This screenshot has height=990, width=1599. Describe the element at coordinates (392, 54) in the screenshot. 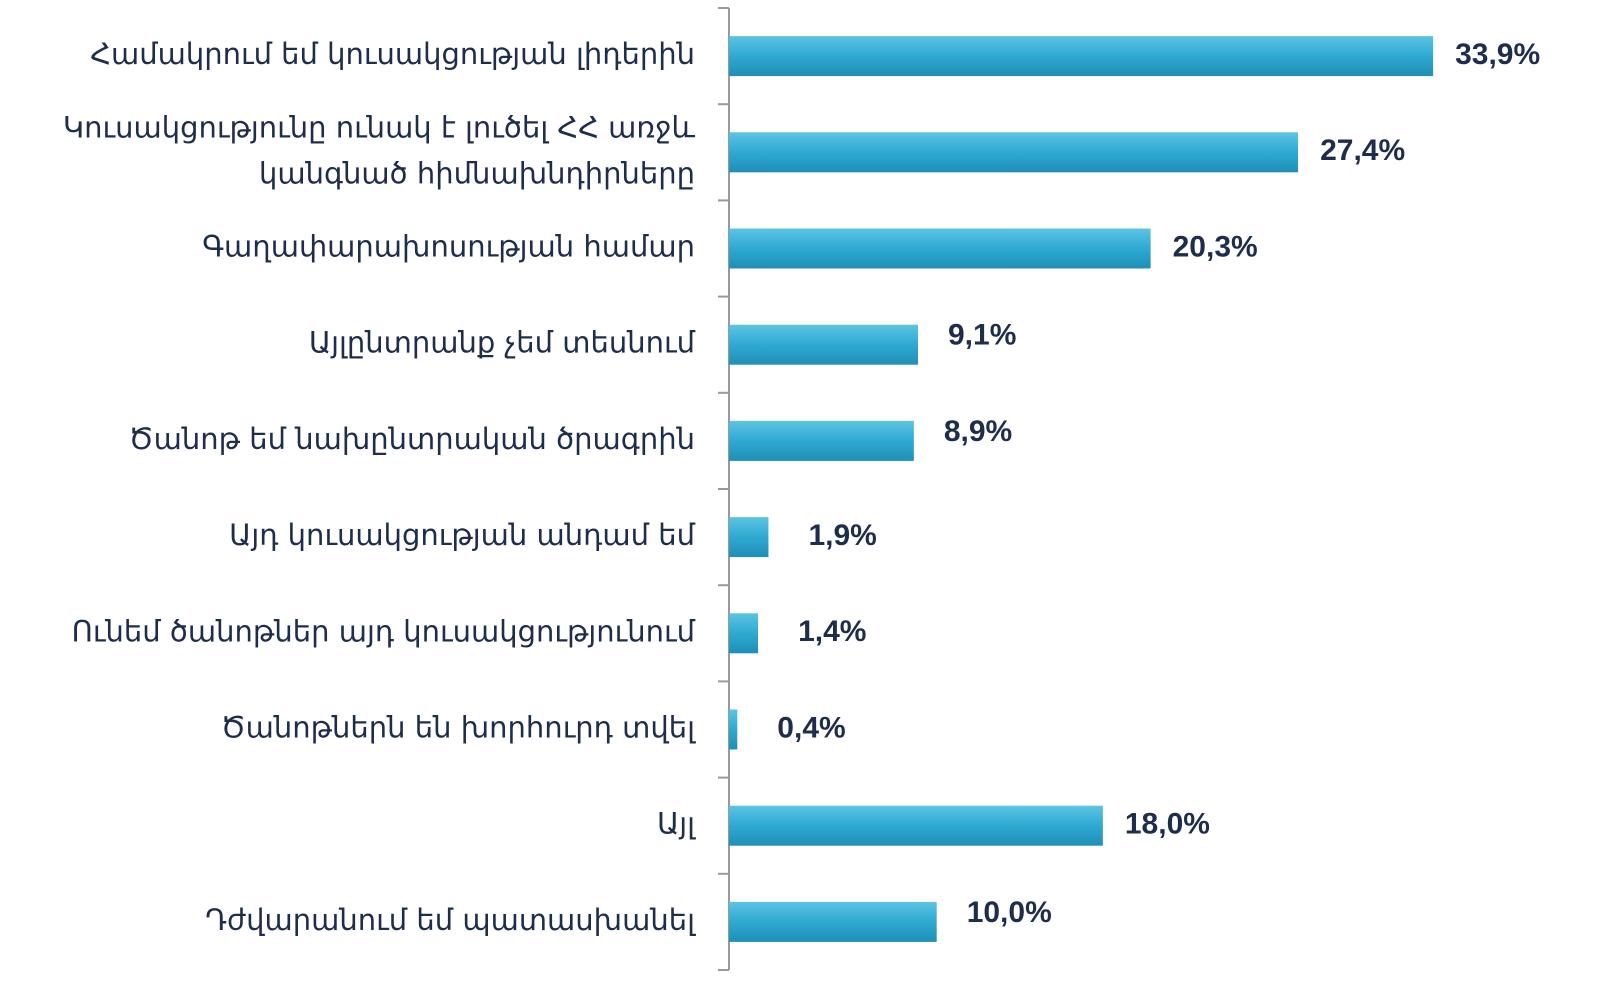

I see `category-label: Համակրում եմ կուսակցության լիդերին` at that location.